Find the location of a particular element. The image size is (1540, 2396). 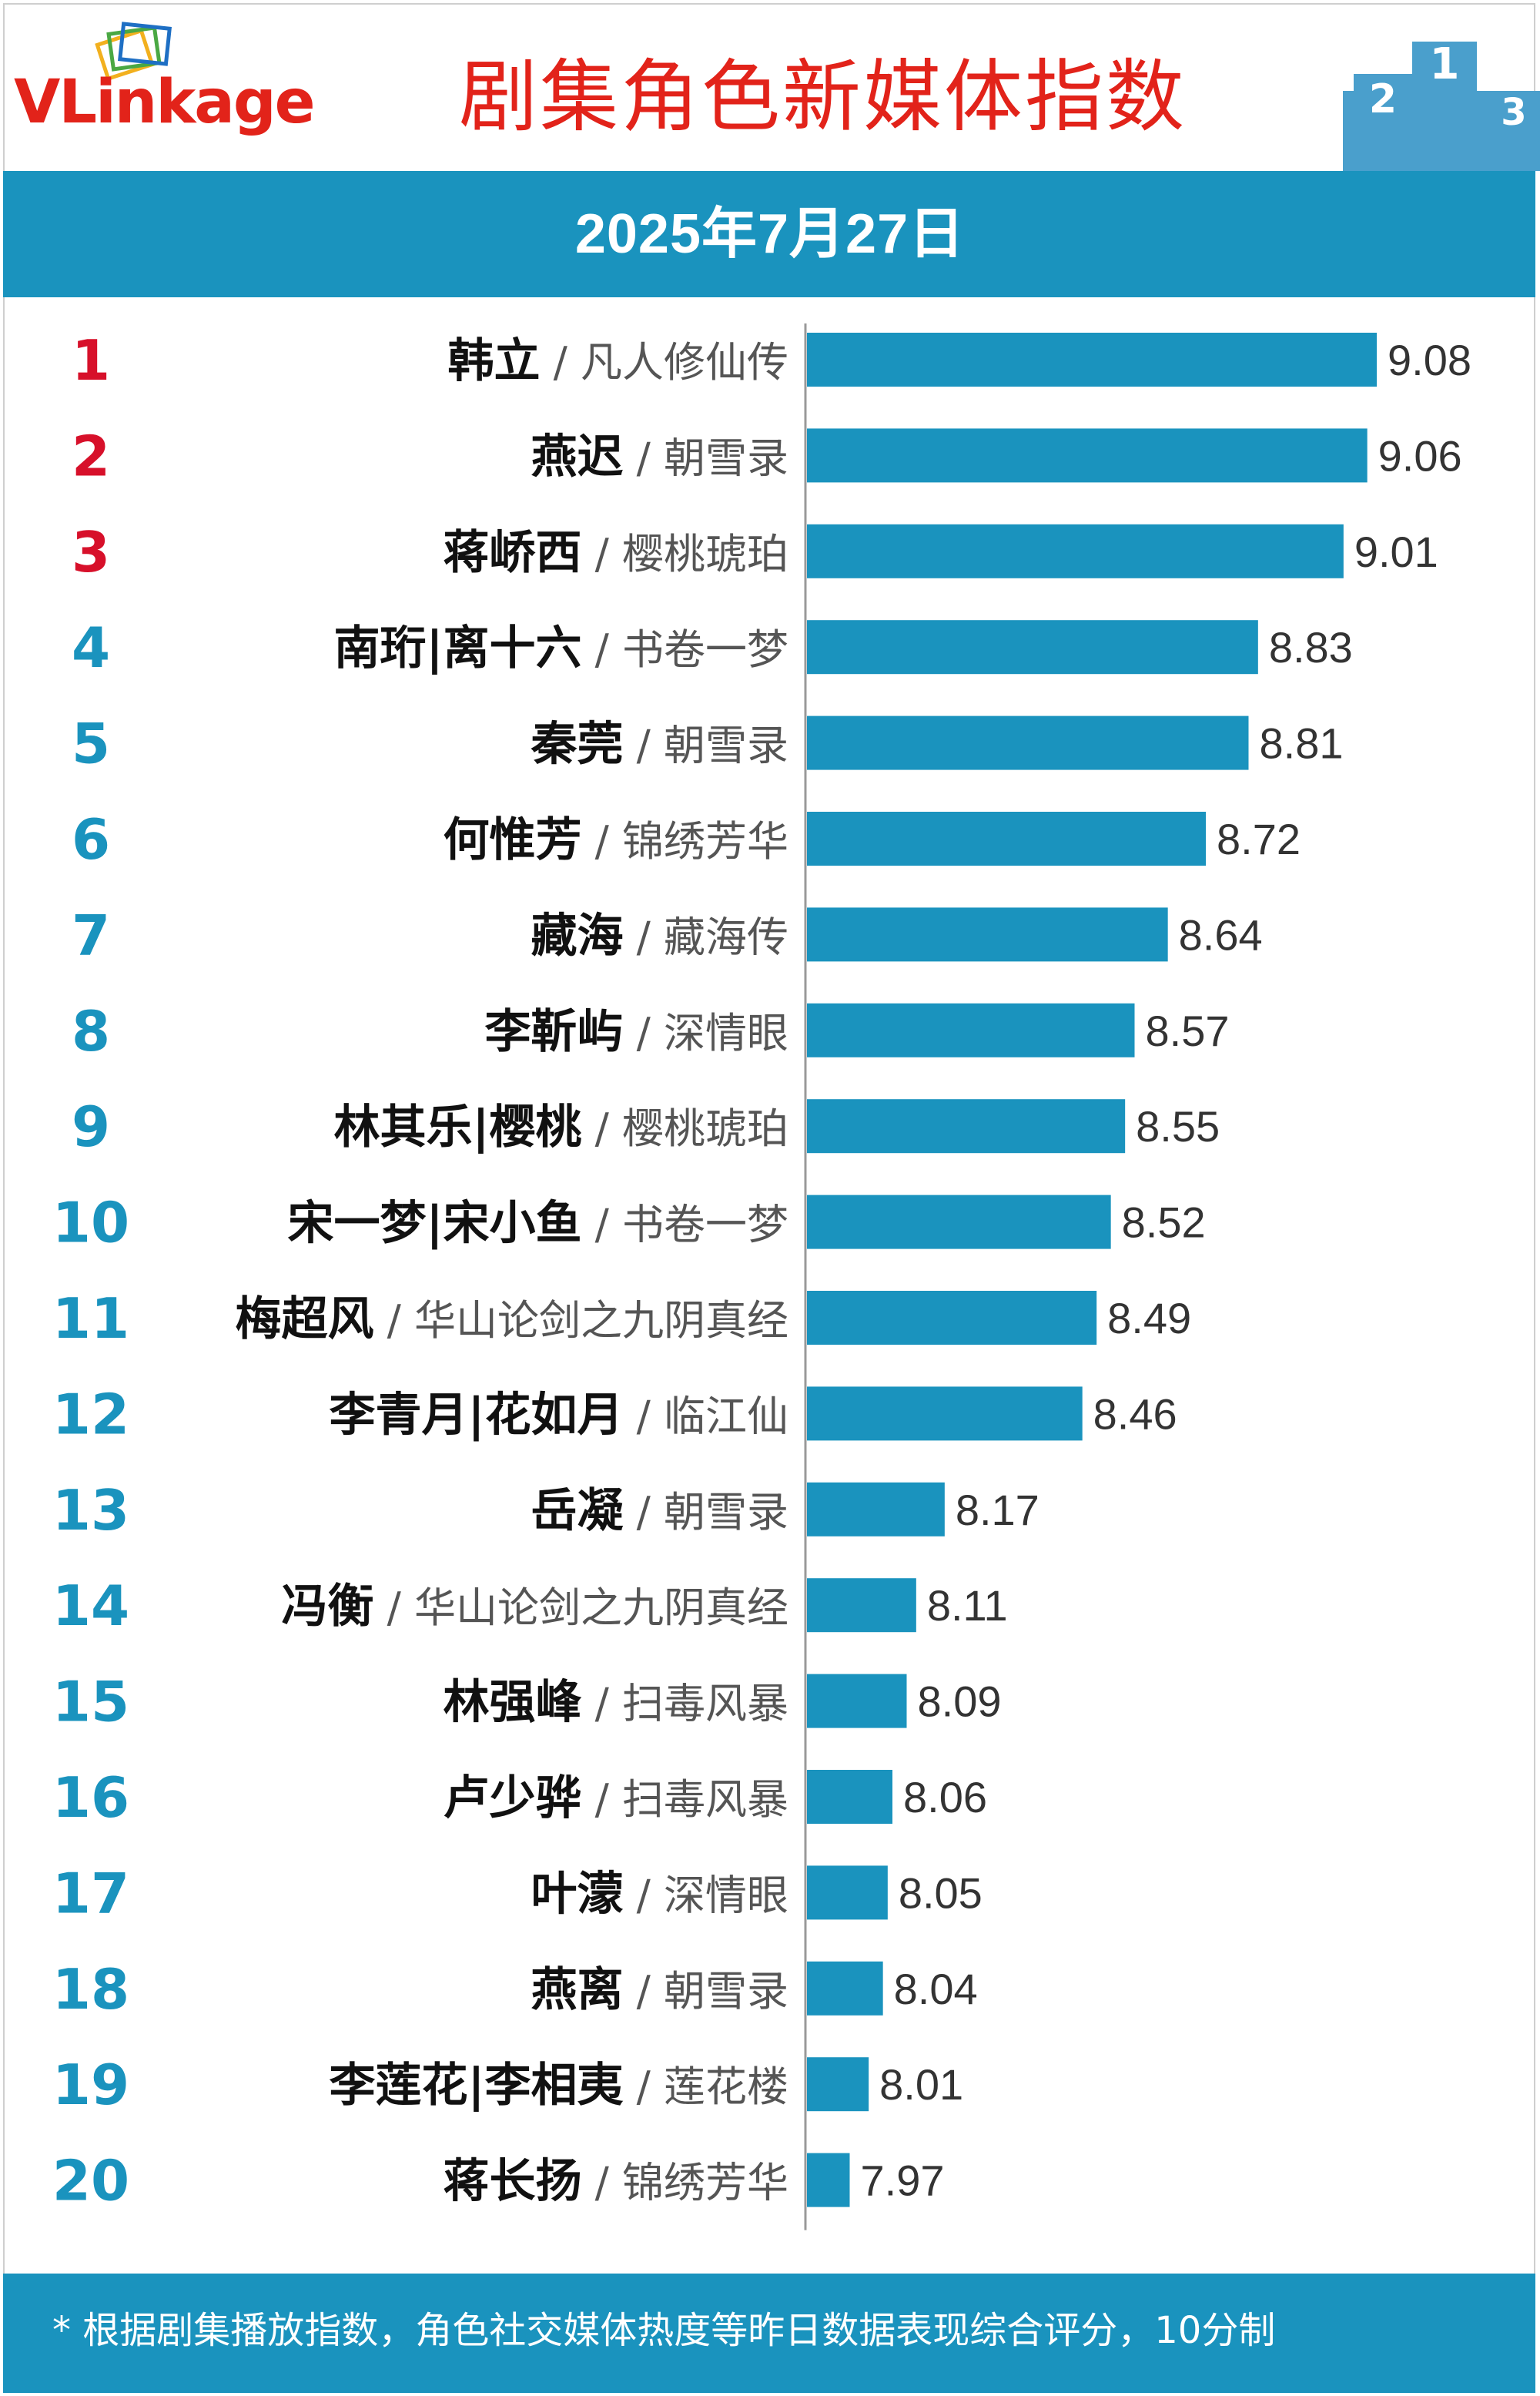

role-name: 秦莞 is located at coordinates (576, 745).